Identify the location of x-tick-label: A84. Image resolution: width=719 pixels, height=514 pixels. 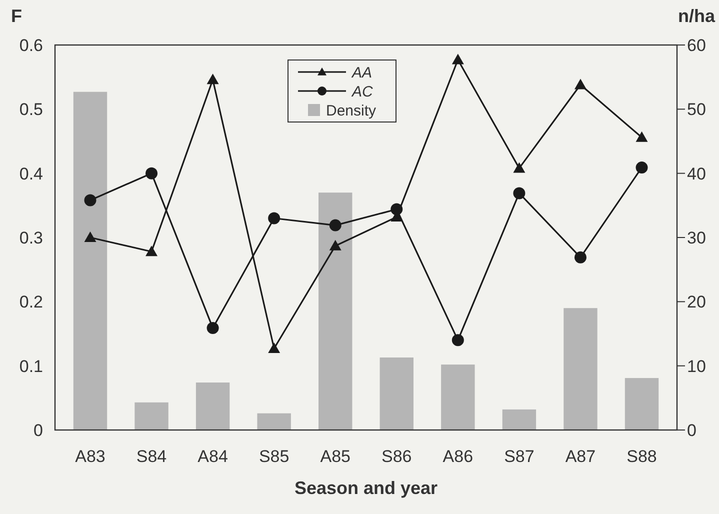
(213, 456).